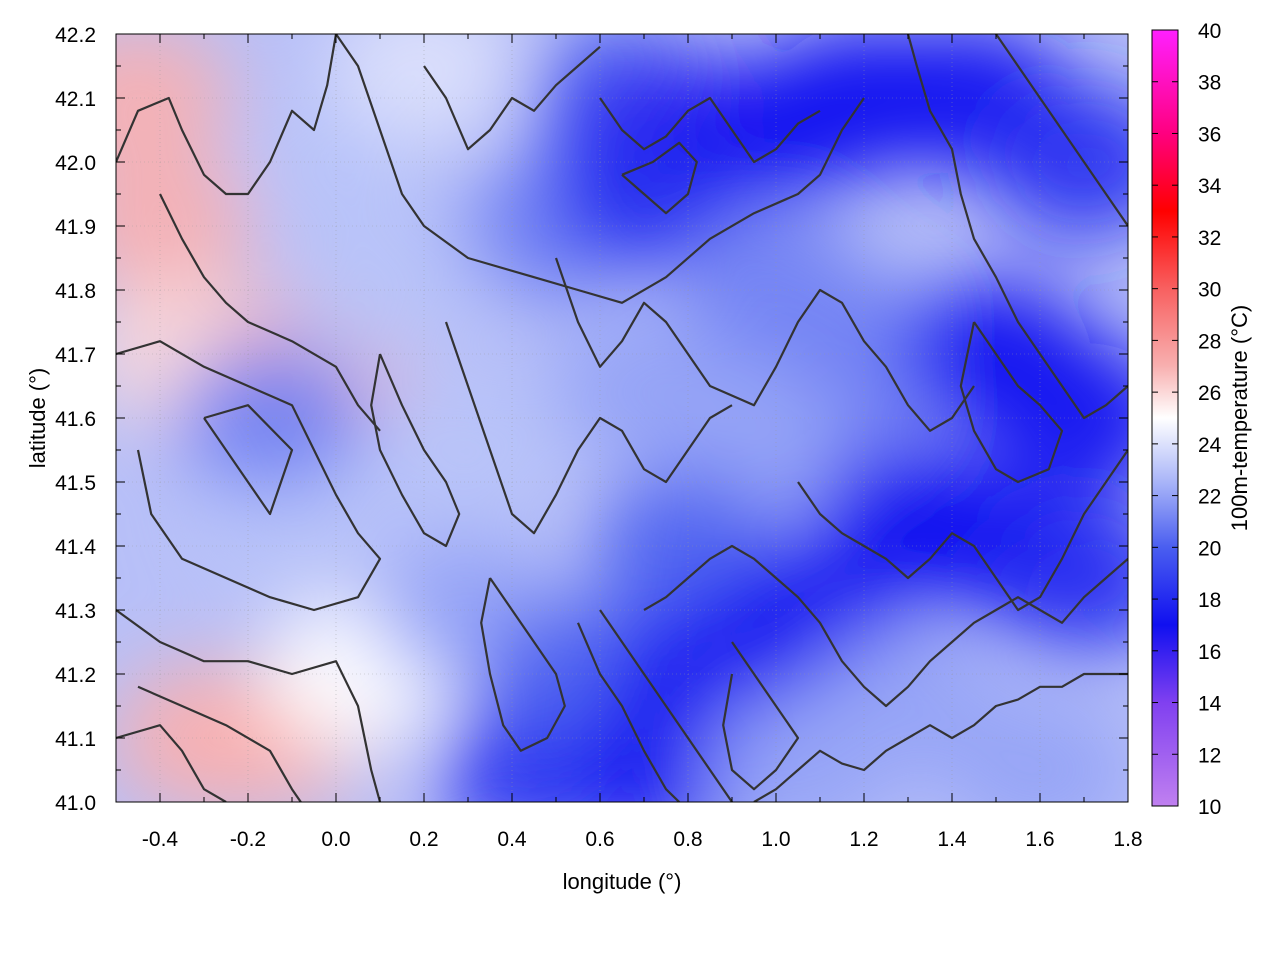  Describe the element at coordinates (335, 839) in the screenshot. I see `x-tick-label: 0.0` at that location.